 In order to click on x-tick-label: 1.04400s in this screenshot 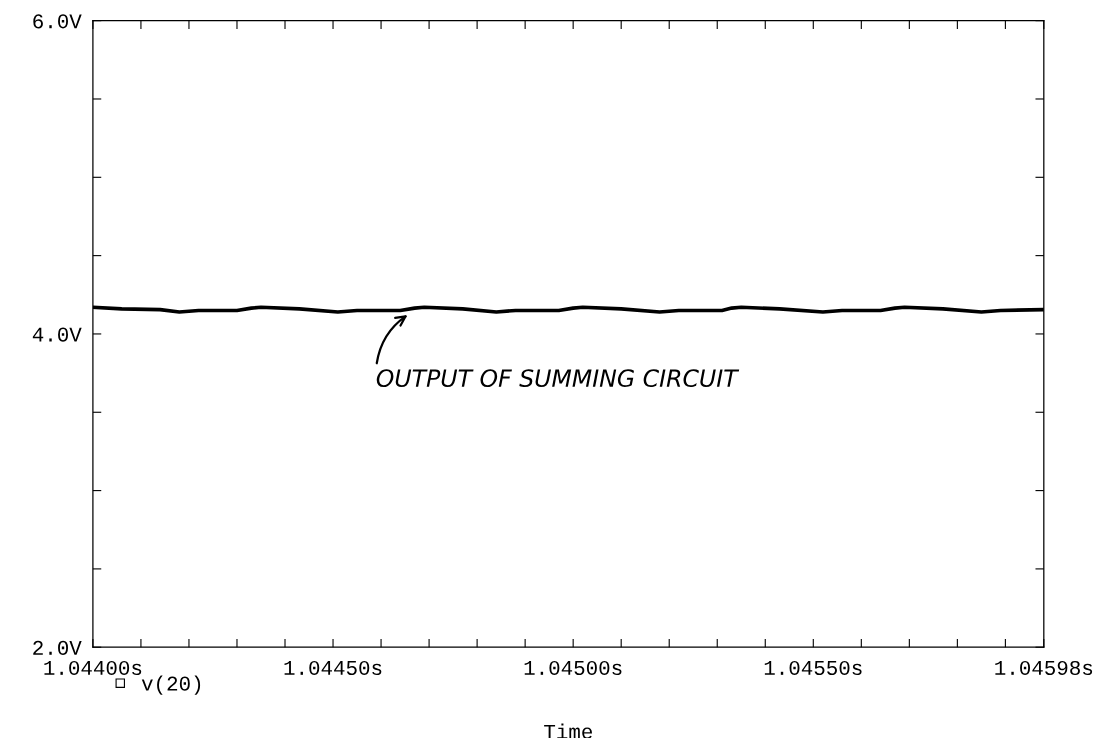, I will do `click(93, 668)`.